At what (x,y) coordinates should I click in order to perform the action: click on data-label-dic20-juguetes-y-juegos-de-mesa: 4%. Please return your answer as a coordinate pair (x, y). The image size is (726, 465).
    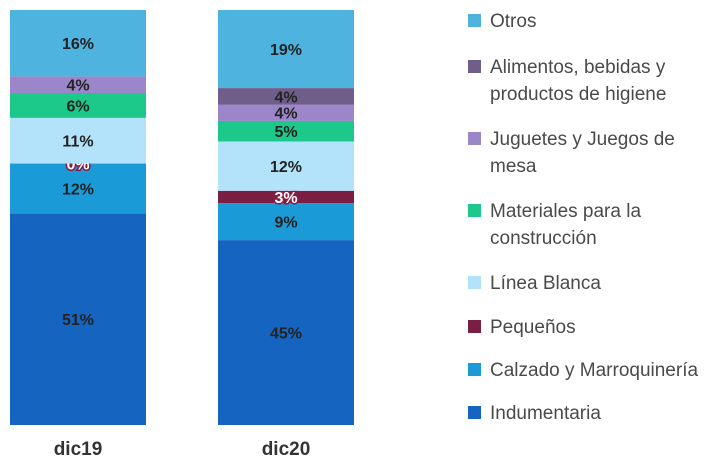
    Looking at the image, I should click on (285, 114).